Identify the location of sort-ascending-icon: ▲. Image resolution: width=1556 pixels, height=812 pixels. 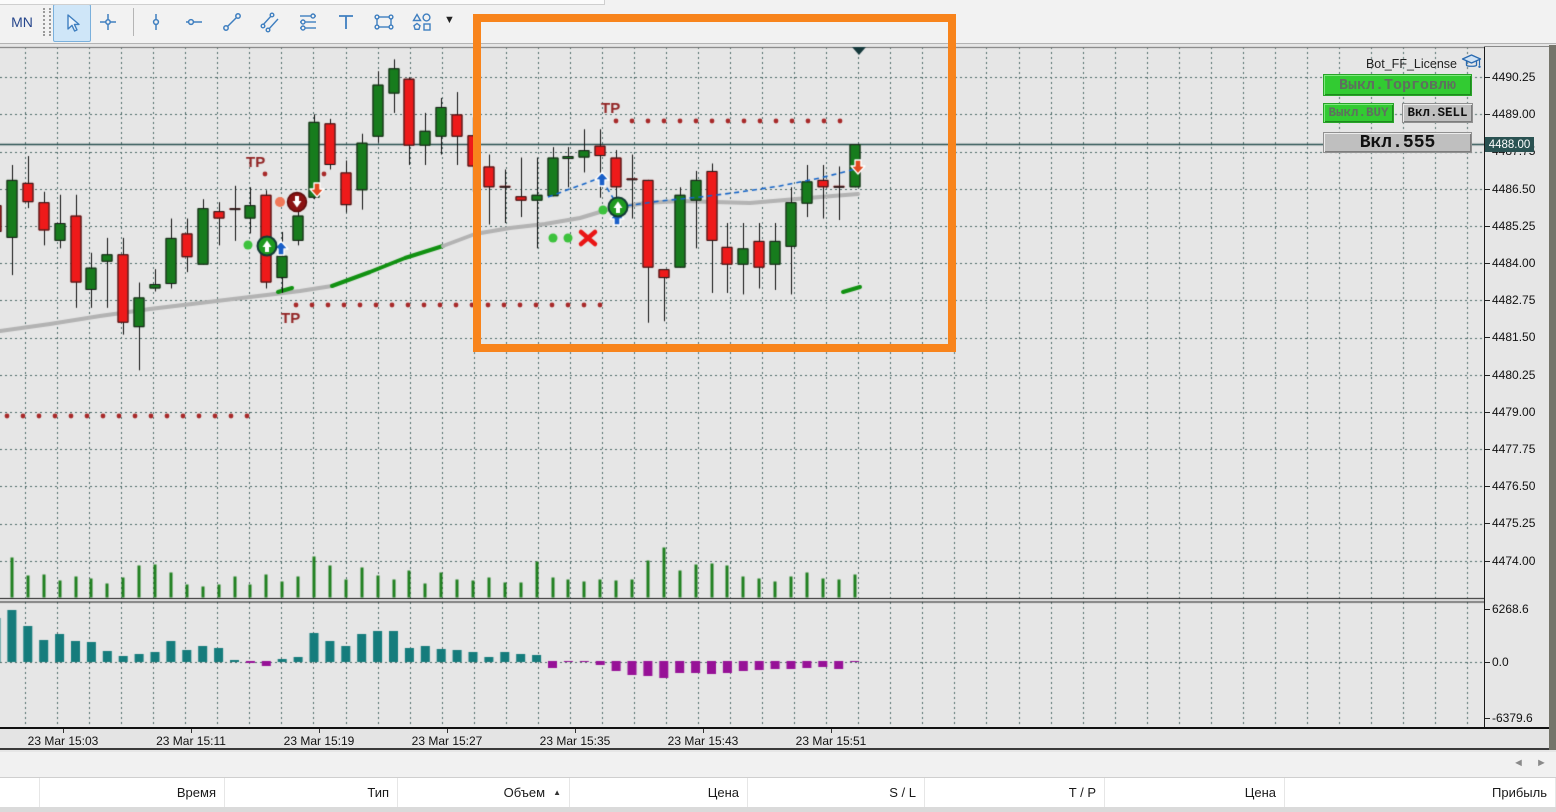
(557, 792).